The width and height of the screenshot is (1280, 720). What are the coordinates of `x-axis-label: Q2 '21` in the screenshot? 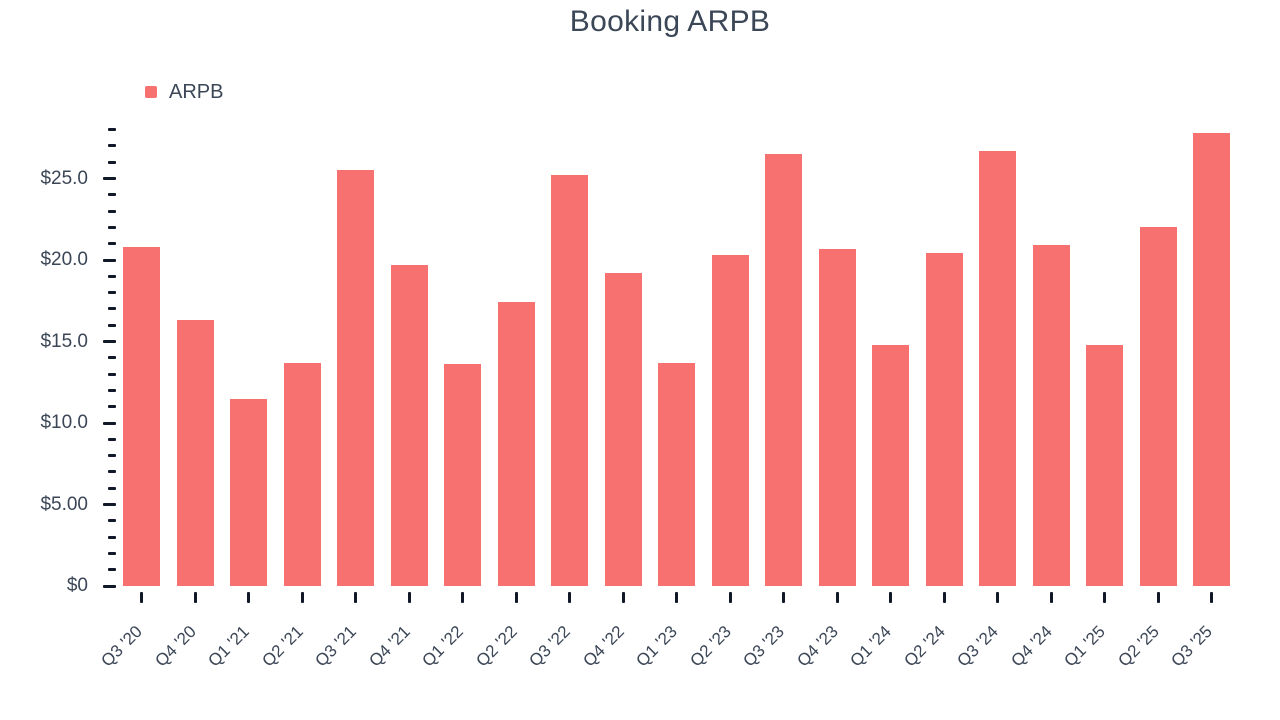 It's located at (282, 646).